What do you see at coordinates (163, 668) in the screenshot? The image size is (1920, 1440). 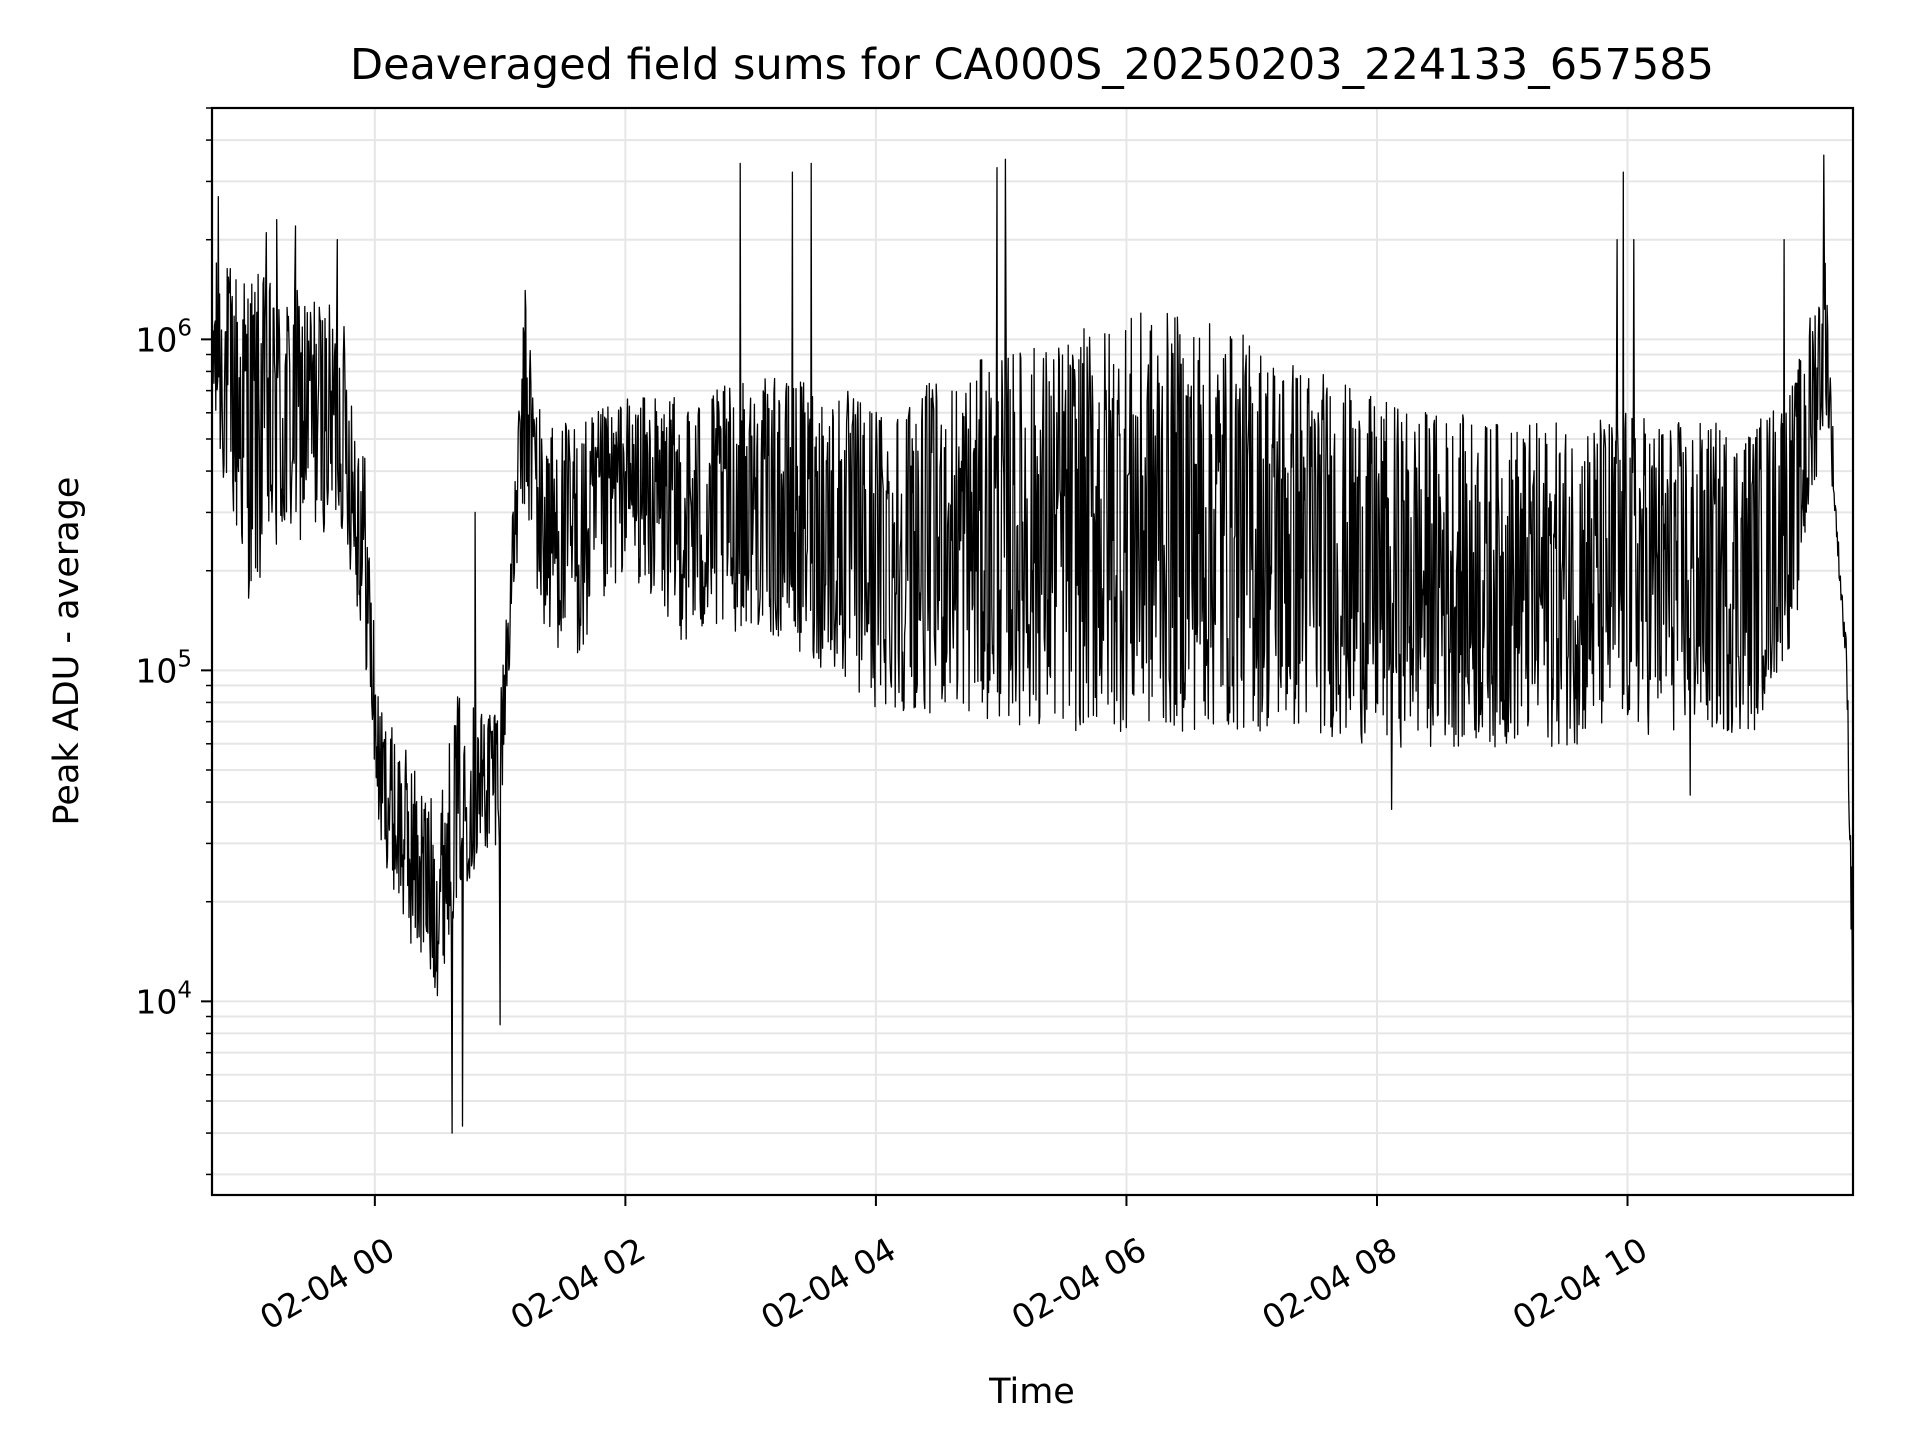 I see `y-tick-label: 10⁵` at bounding box center [163, 668].